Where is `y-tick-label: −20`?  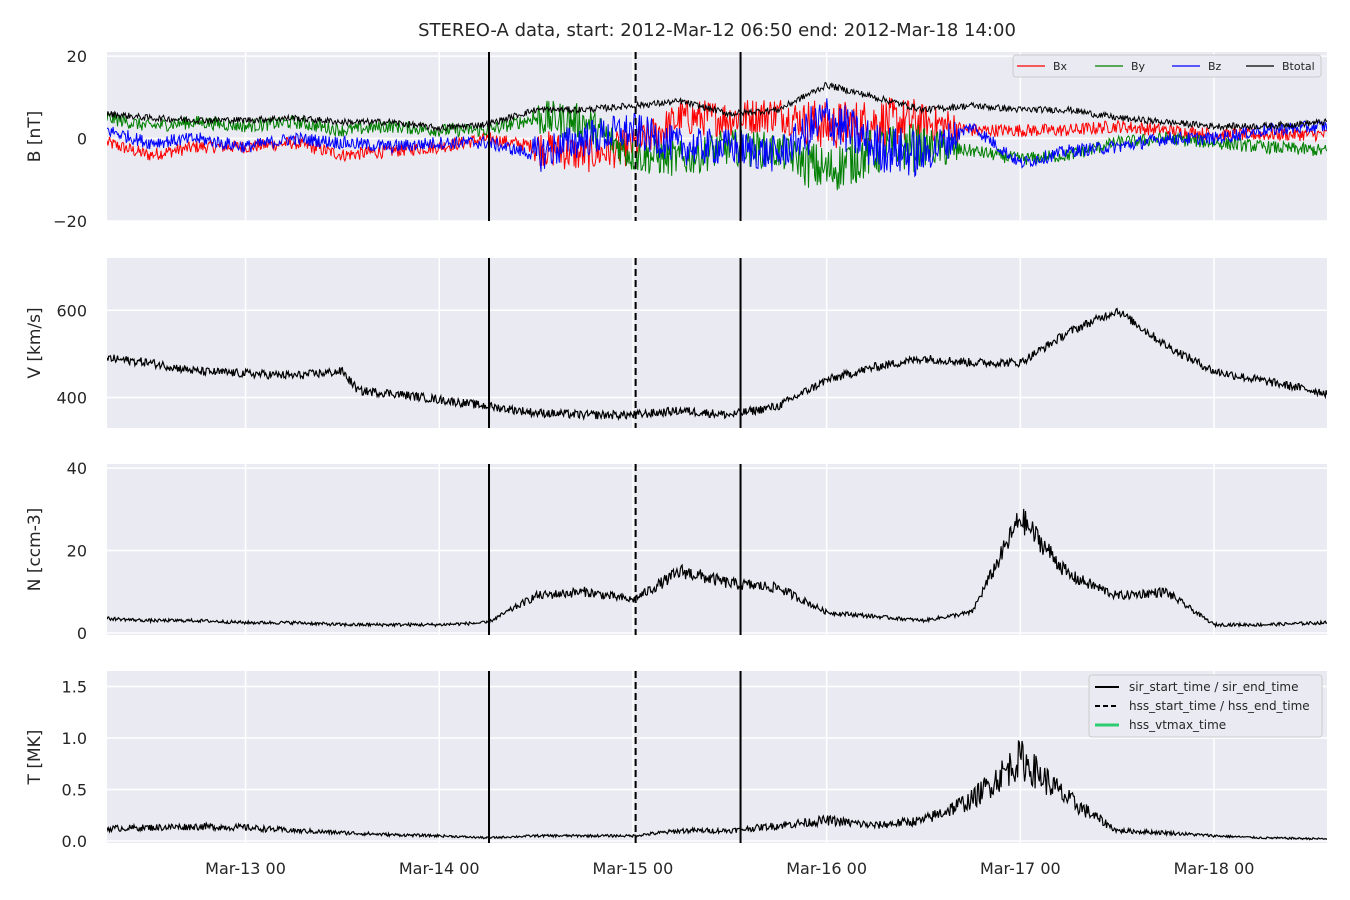
y-tick-label: −20 is located at coordinates (70, 221).